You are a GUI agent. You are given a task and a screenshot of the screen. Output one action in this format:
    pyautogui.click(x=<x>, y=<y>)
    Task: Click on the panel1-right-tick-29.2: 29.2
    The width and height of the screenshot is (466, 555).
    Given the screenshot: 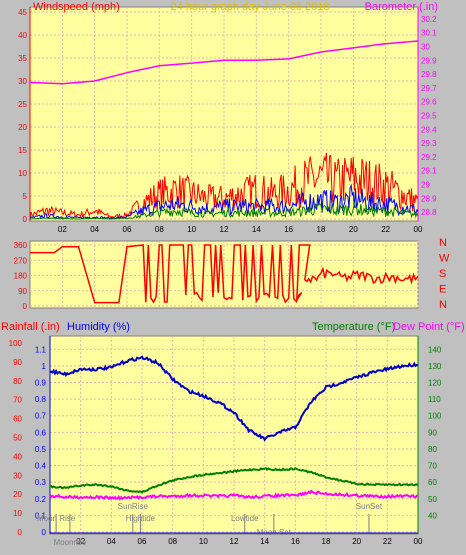 What is the action you would take?
    pyautogui.click(x=429, y=157)
    